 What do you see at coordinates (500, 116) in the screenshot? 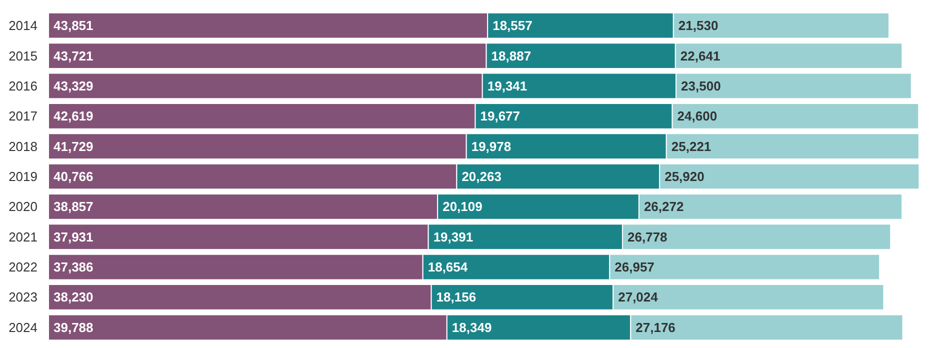
I see `data-label: 19,677` at bounding box center [500, 116].